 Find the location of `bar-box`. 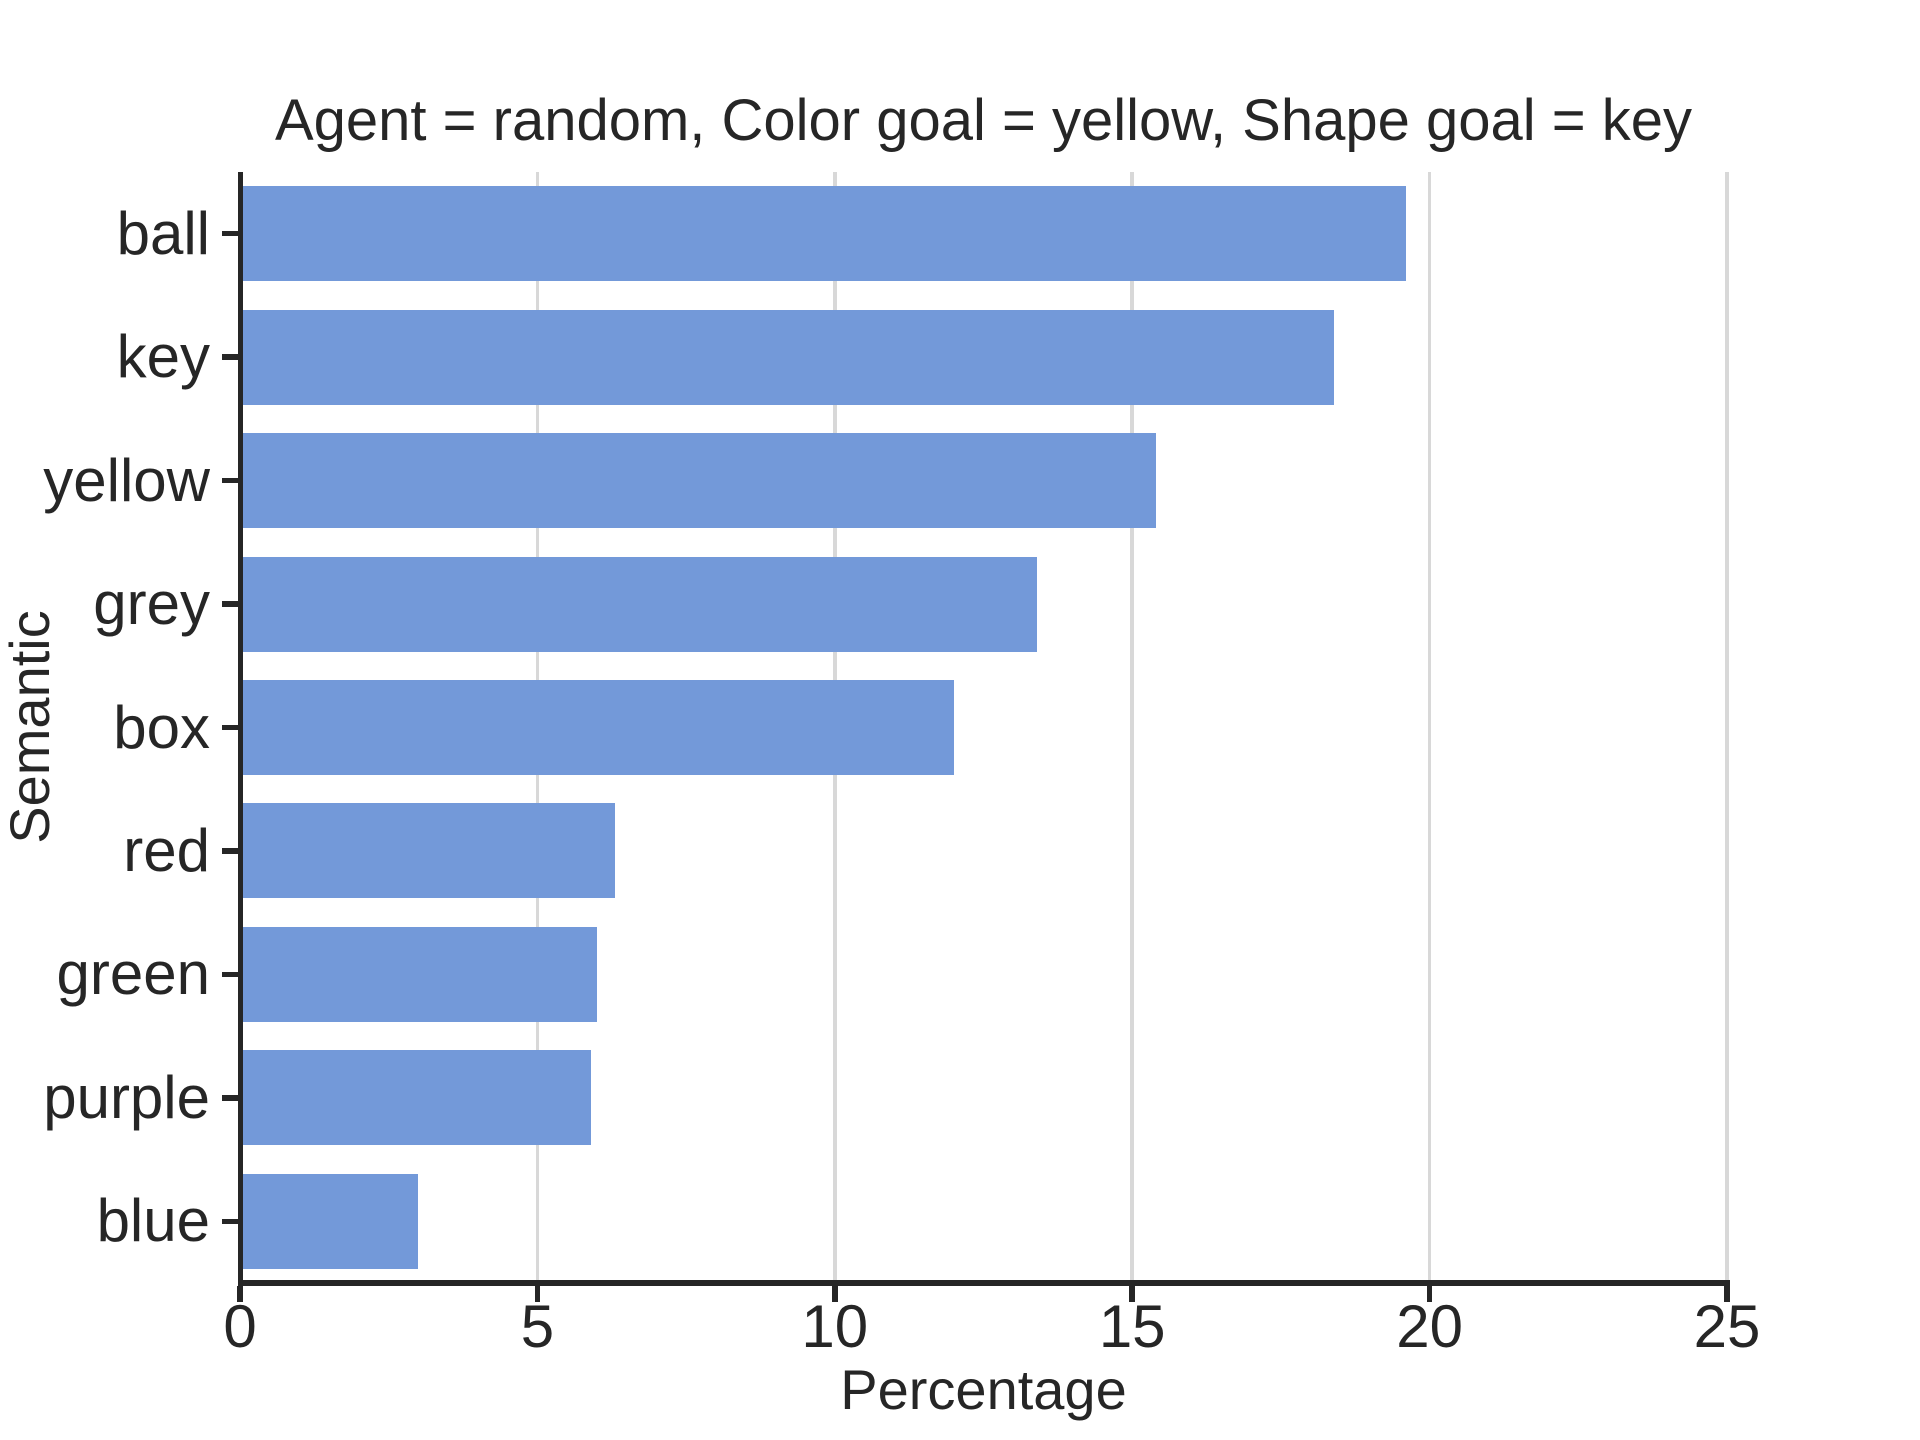

bar-box is located at coordinates (597, 727).